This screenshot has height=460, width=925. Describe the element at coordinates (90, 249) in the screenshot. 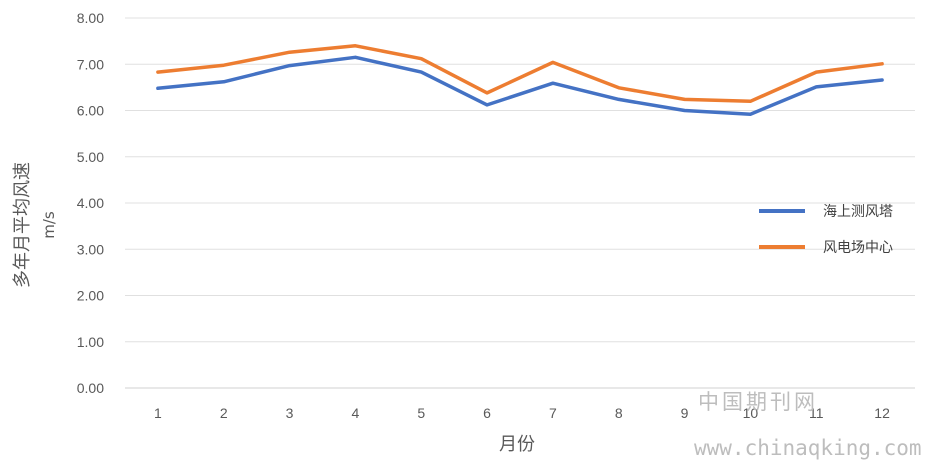

I see `y-tick-label: 3.00` at that location.